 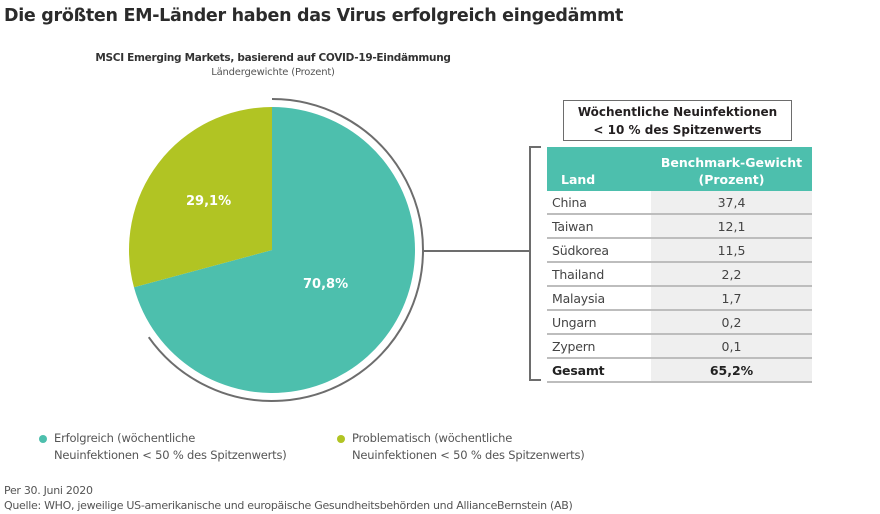 I want to click on table-row: Taiwan 12,1, so click(x=679, y=226).